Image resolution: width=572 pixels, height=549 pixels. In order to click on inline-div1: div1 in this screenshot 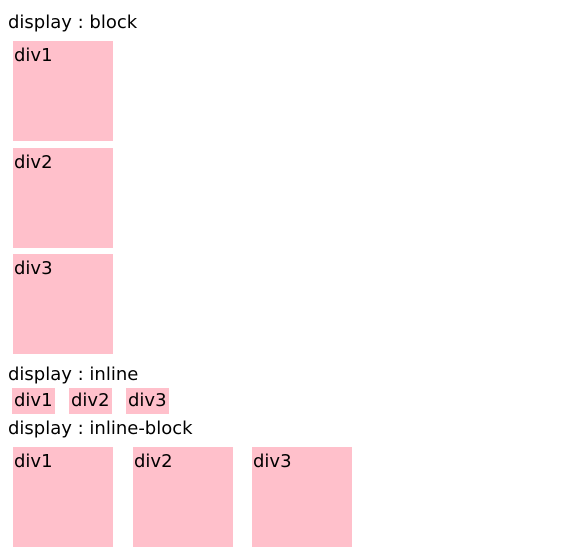, I will do `click(33, 401)`.